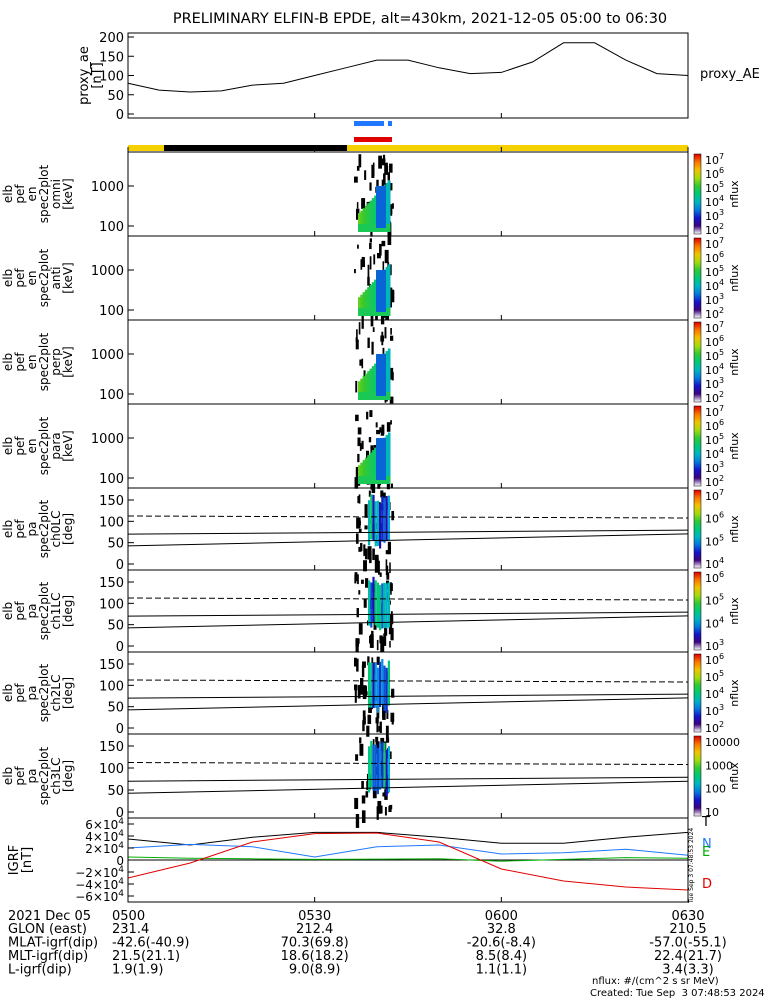  Describe the element at coordinates (501, 929) in the screenshot. I see `row-value: 32.8` at that location.